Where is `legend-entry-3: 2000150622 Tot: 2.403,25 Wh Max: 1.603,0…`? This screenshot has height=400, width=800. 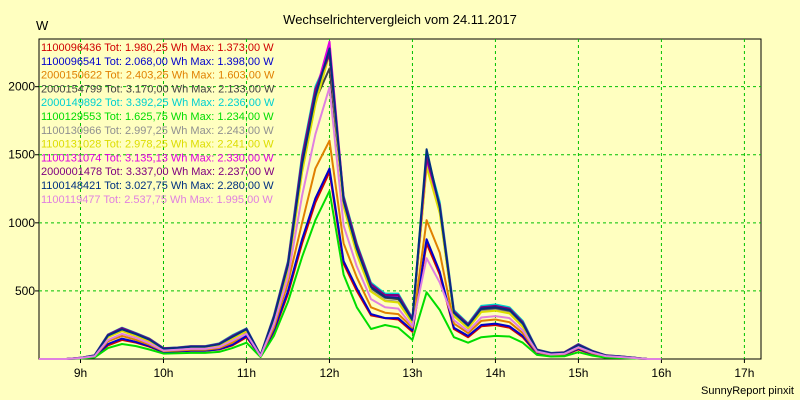
legend-entry-3: 2000150622 Tot: 2.403,25 Wh Max: 1.603,0… is located at coordinates (158, 76).